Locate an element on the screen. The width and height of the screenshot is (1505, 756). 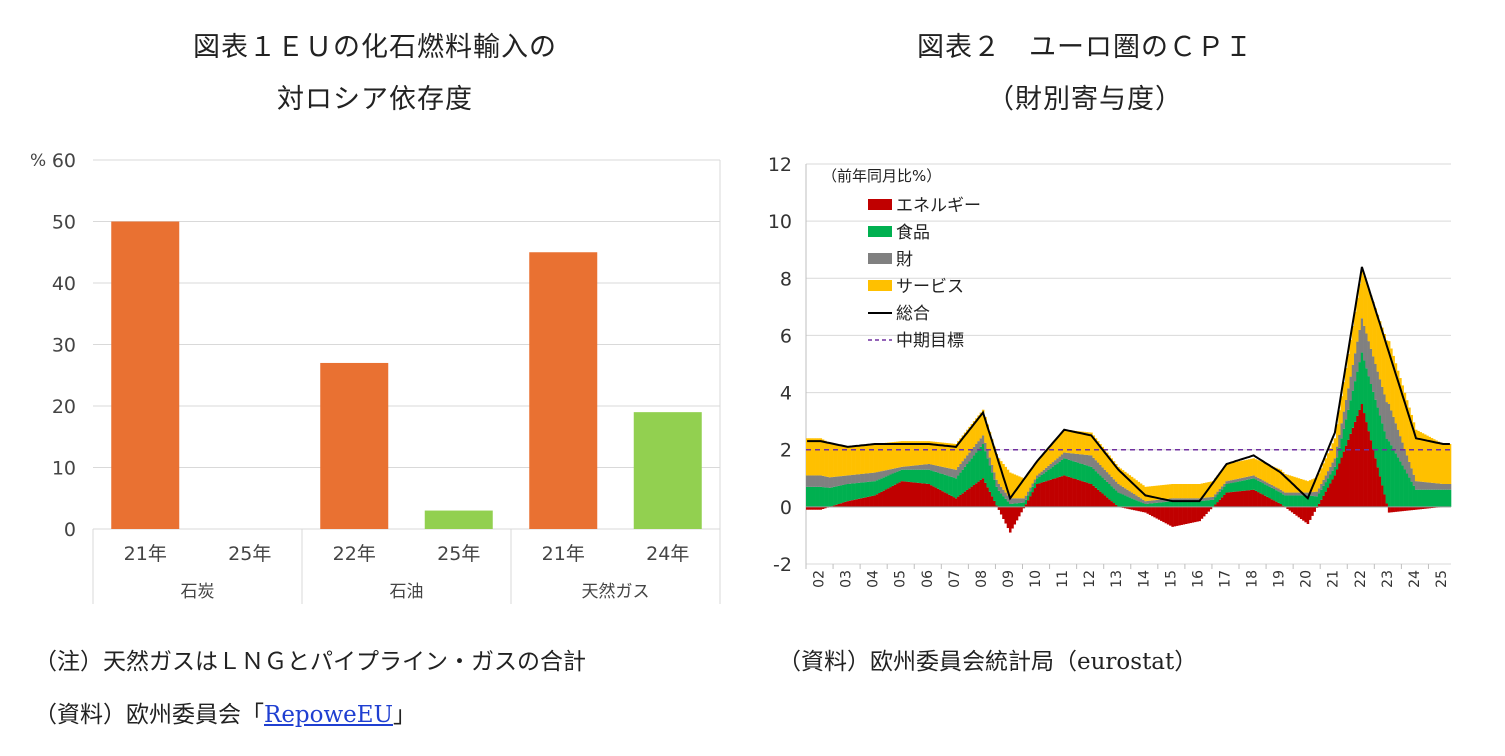
repowereu-link: RepoweEU is located at coordinates (328, 715).